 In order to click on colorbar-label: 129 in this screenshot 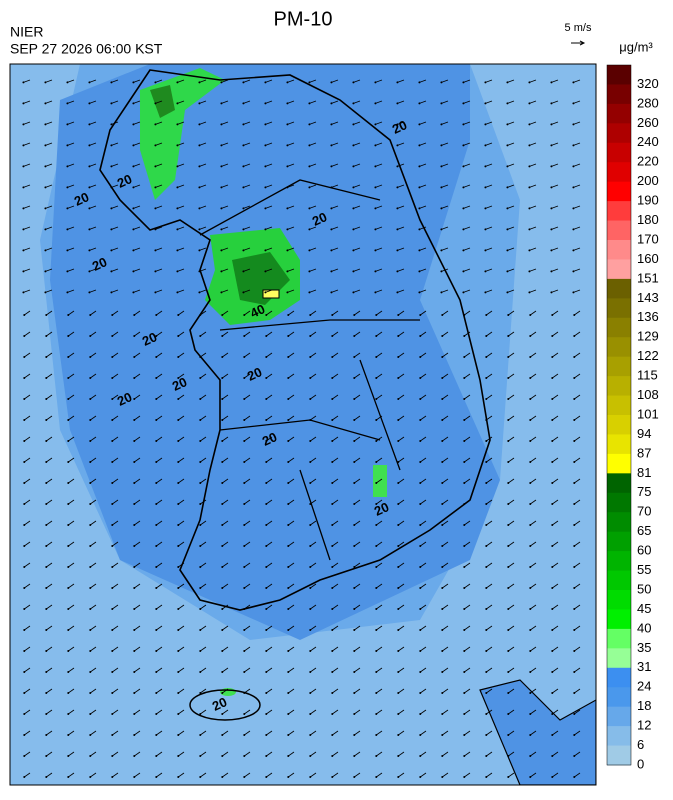, I will do `click(648, 336)`.